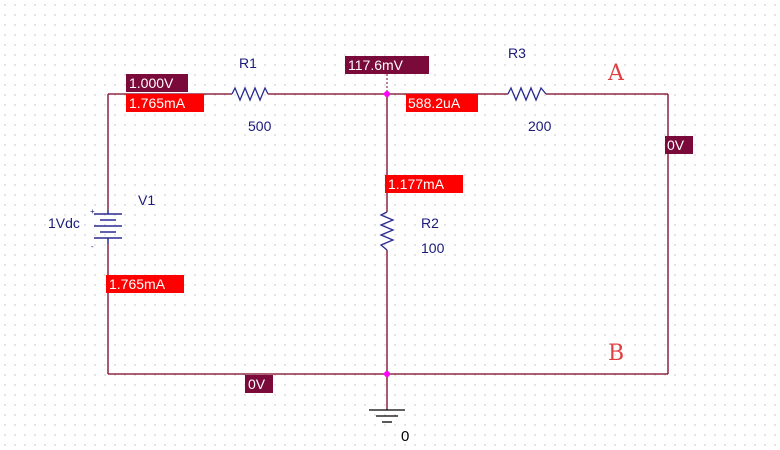  I want to click on resistor-r1-symbol, so click(250, 94).